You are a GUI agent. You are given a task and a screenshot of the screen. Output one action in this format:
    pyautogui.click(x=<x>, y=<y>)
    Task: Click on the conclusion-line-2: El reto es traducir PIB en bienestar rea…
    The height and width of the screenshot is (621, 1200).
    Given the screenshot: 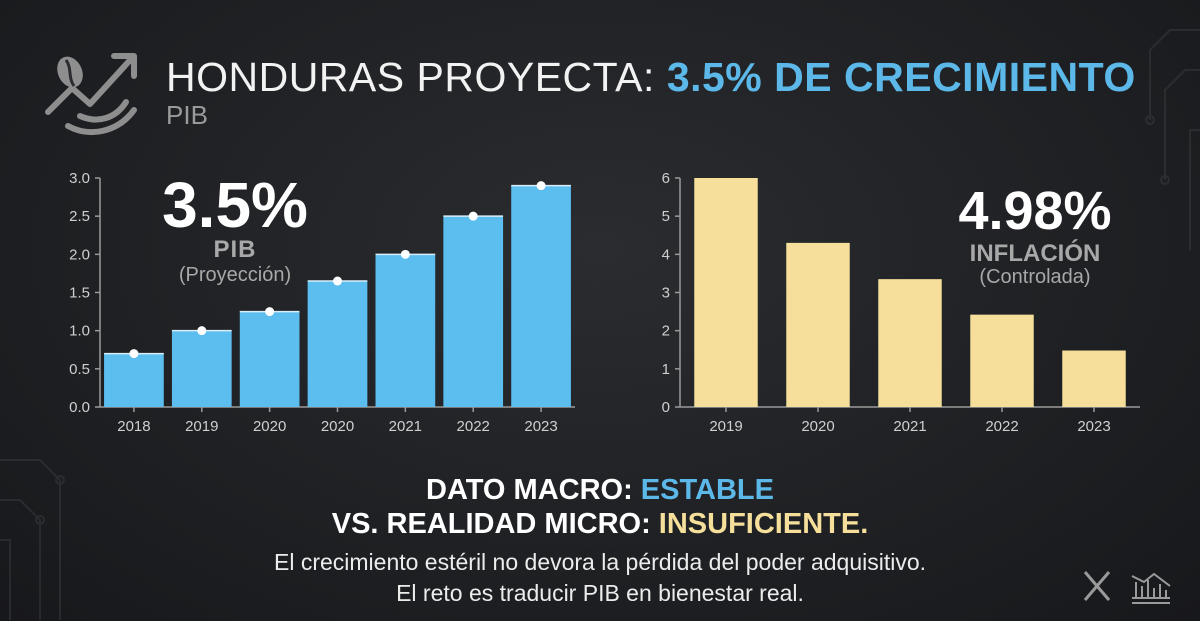 What is the action you would take?
    pyautogui.click(x=600, y=593)
    